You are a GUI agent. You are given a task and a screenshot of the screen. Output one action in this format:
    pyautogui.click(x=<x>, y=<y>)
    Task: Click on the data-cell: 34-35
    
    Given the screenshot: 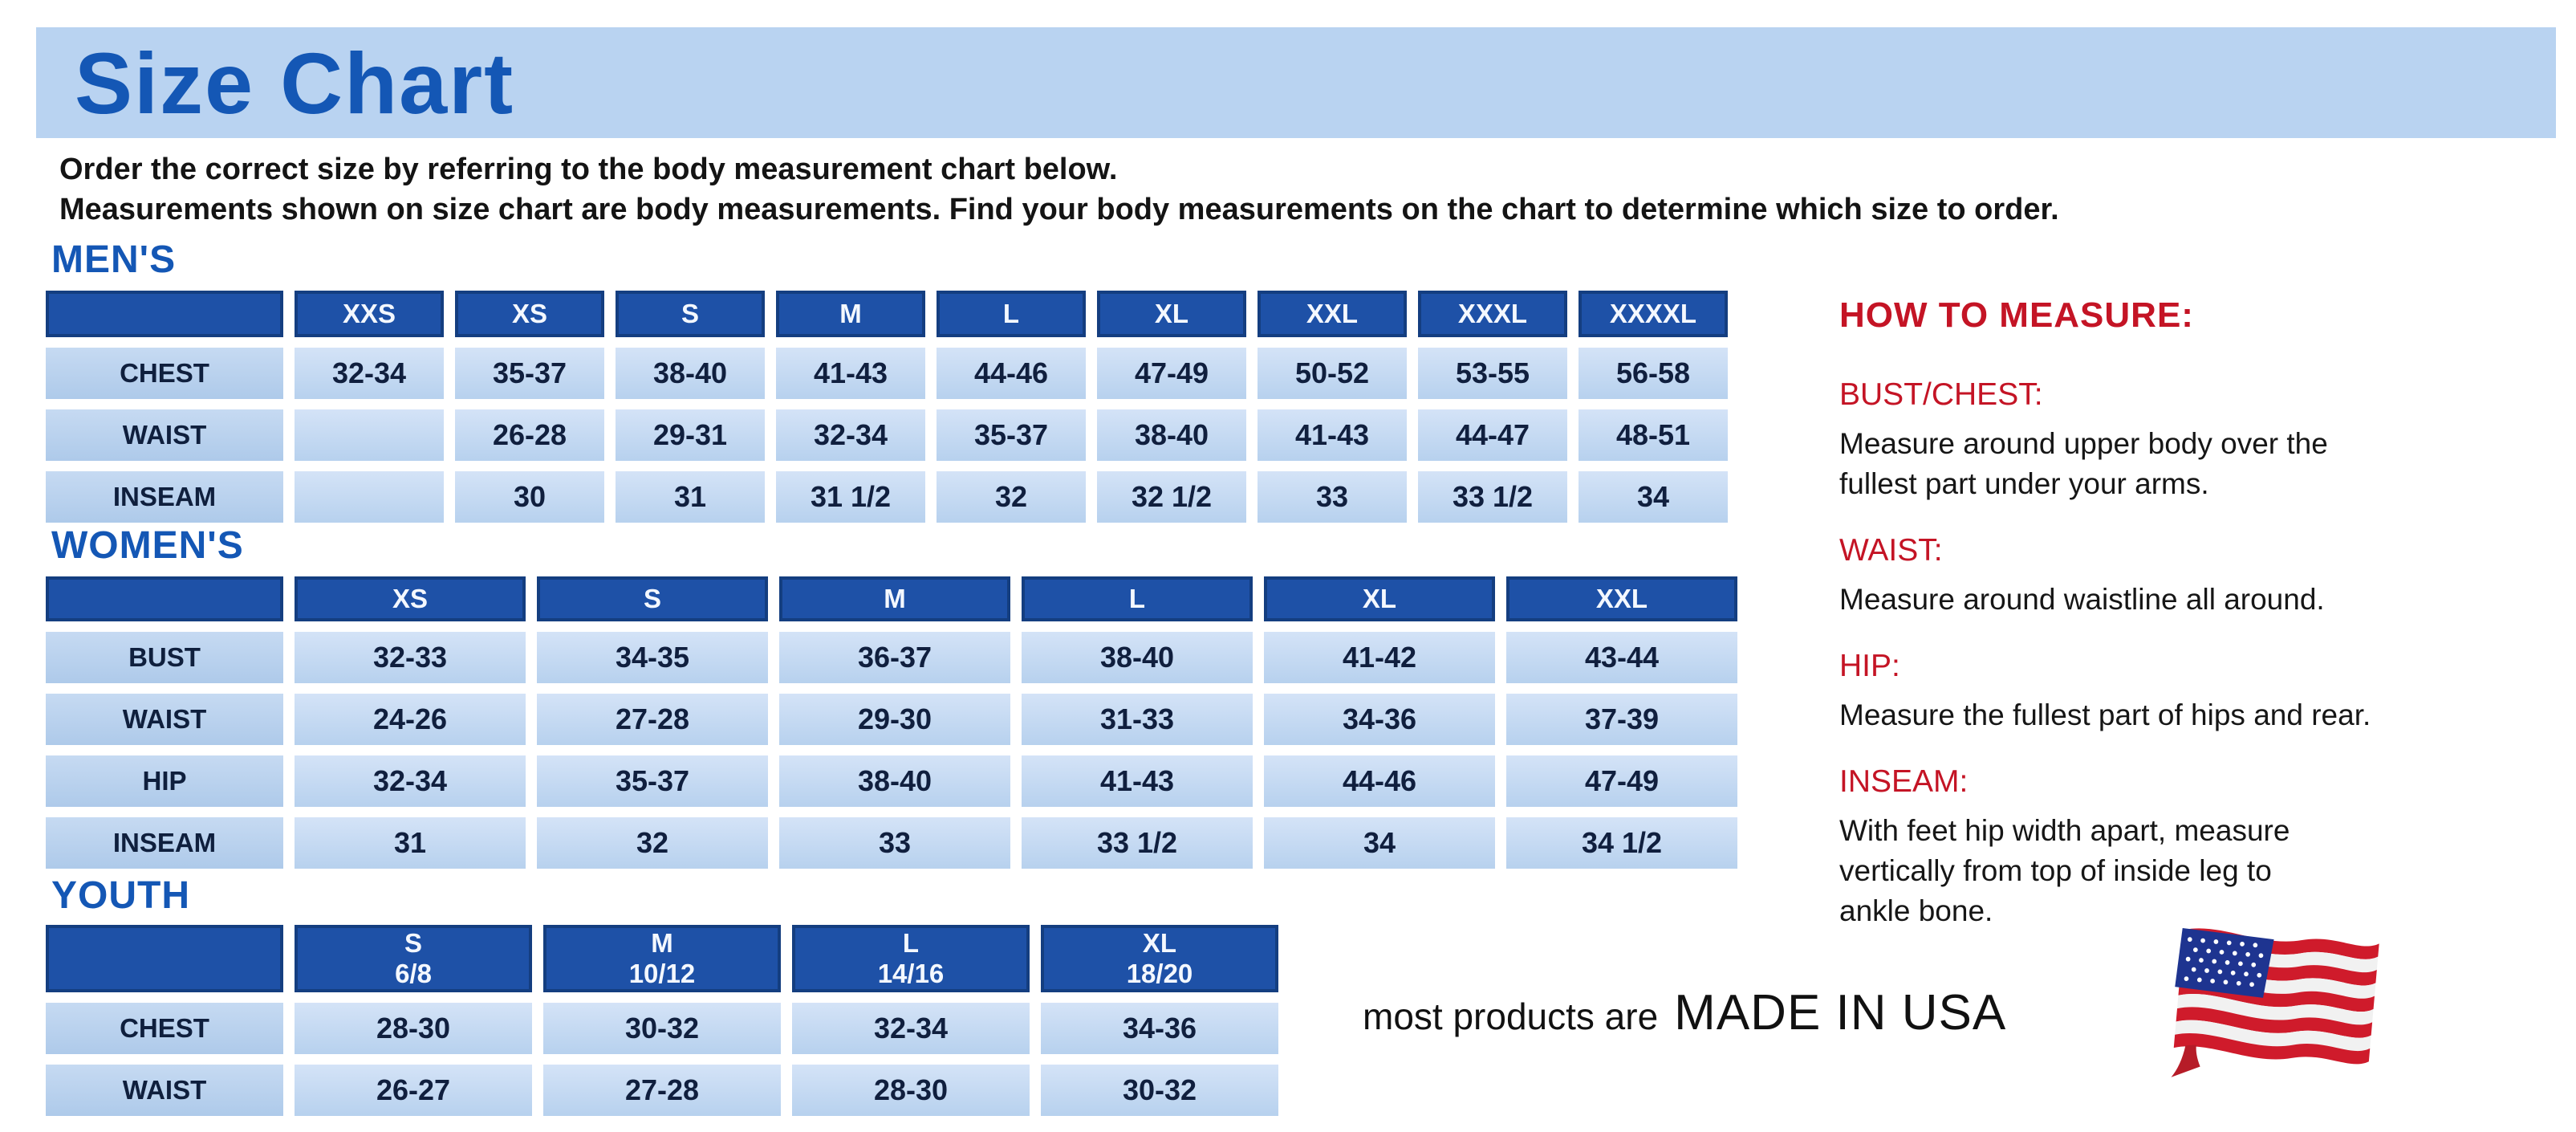 What is the action you would take?
    pyautogui.click(x=653, y=657)
    